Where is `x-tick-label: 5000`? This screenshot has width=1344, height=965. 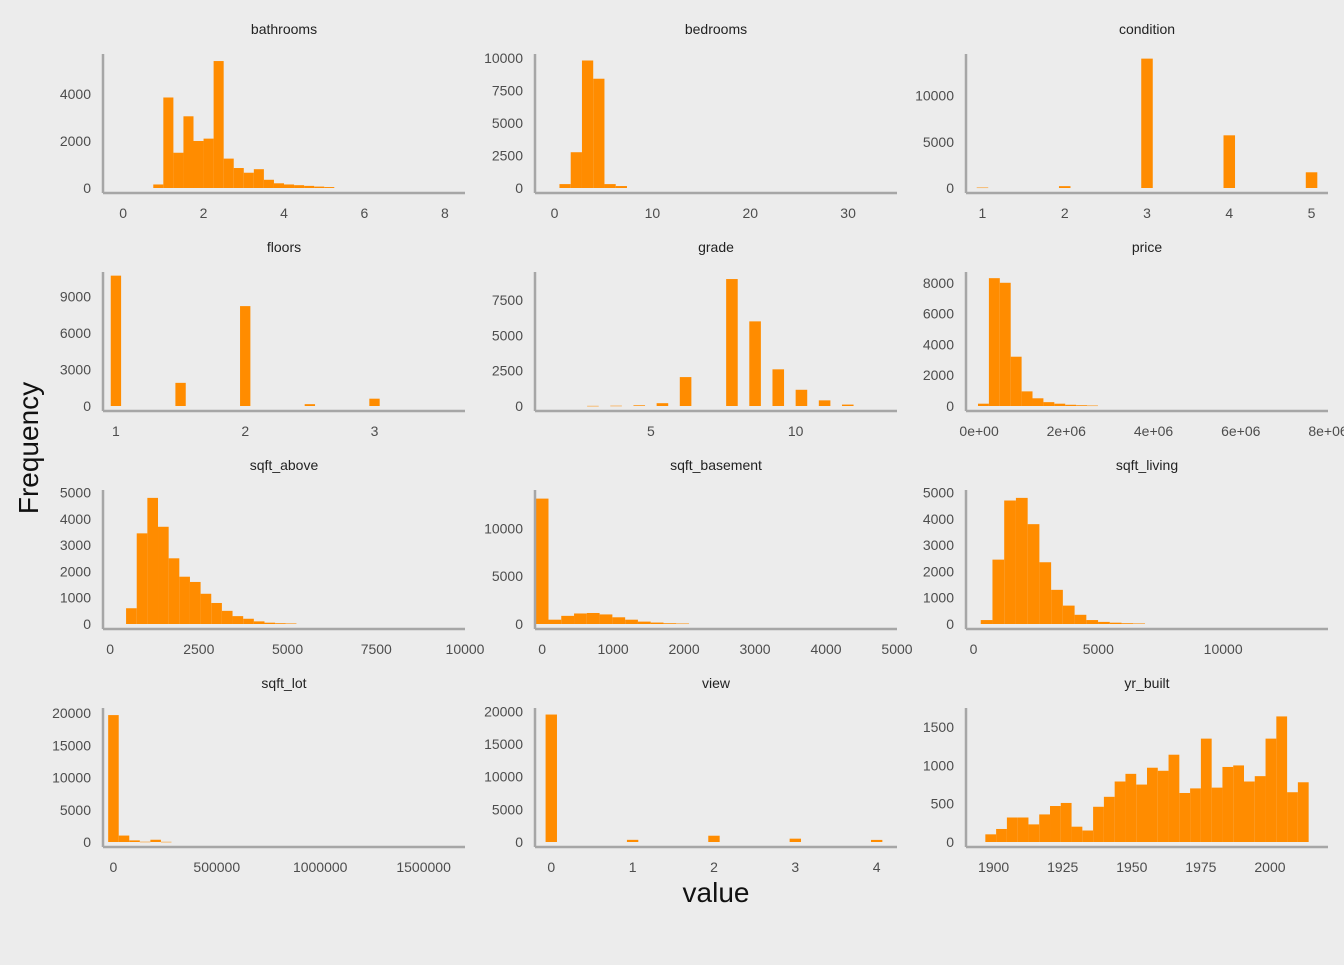 x-tick-label: 5000 is located at coordinates (287, 649).